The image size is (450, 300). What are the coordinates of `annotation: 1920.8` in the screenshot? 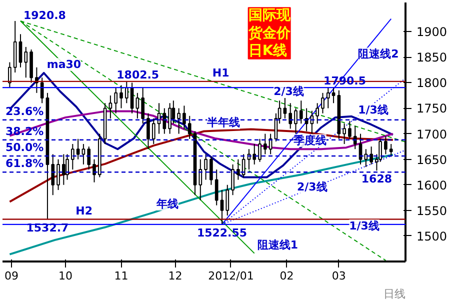 It's located at (44, 15).